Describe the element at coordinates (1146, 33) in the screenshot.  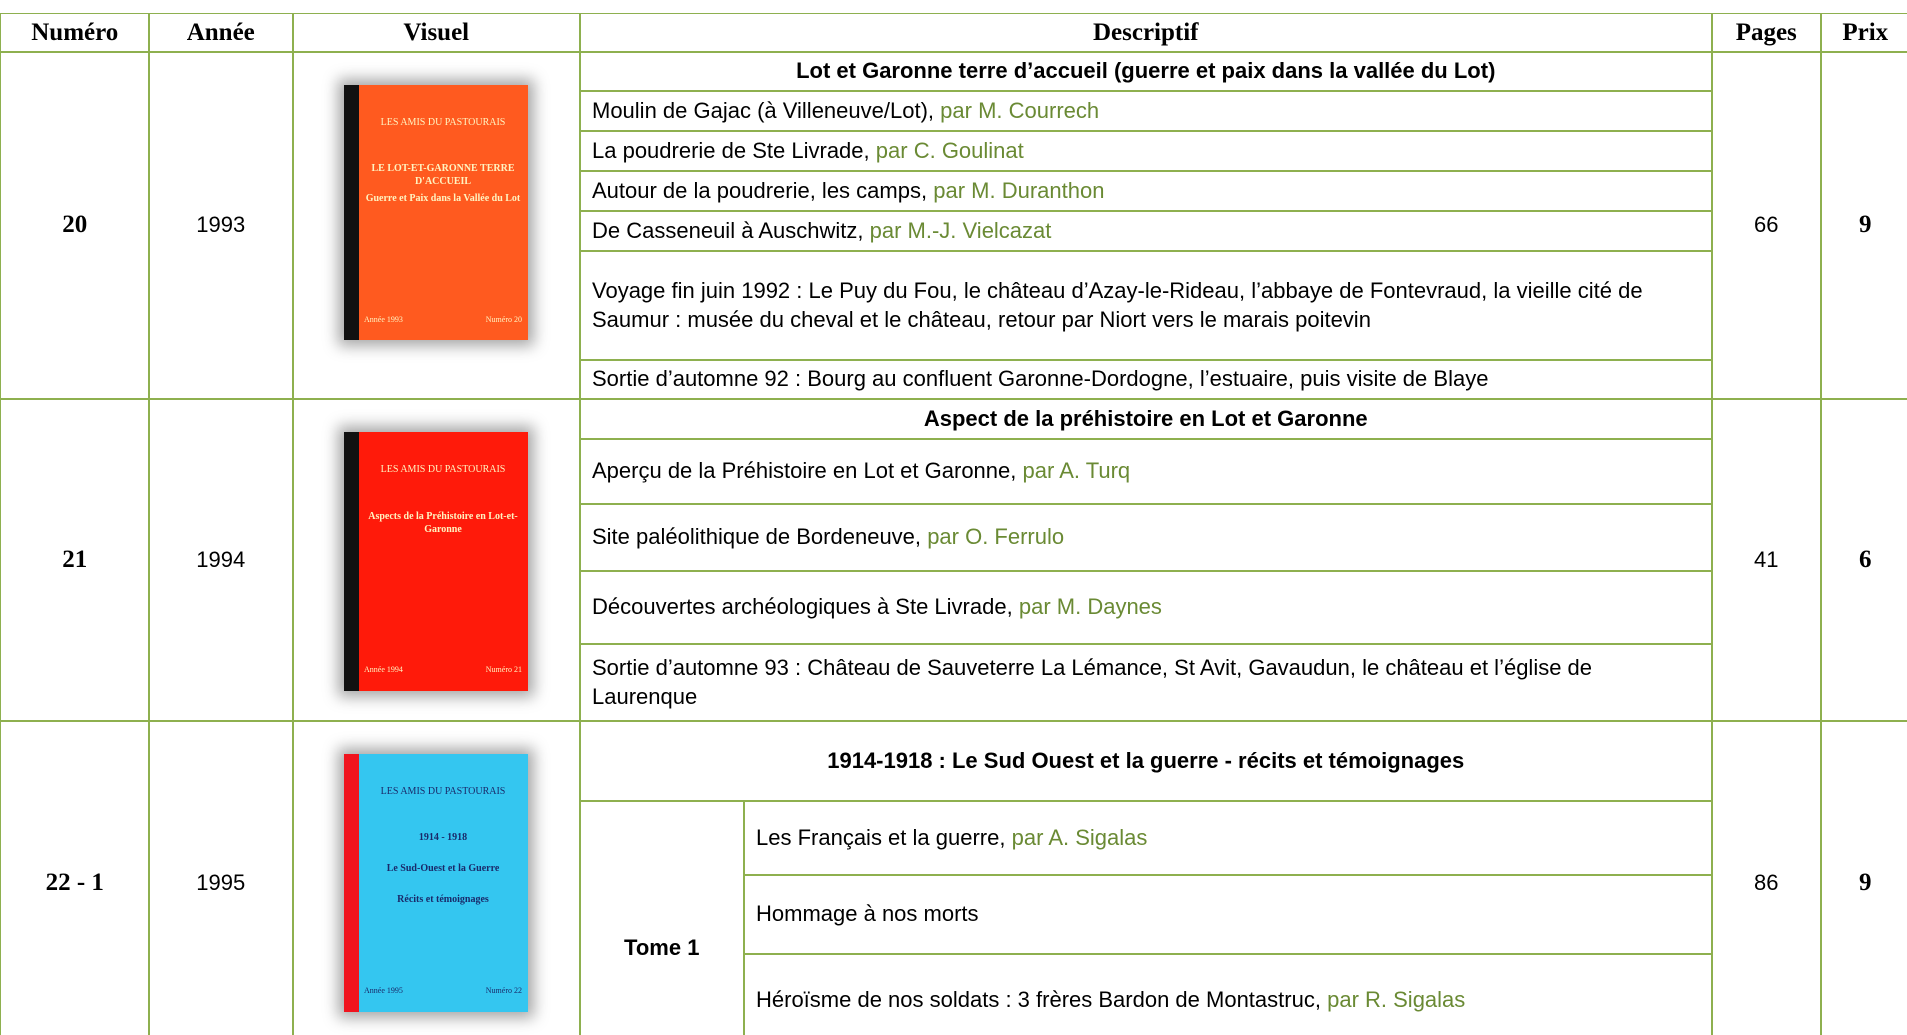
I see `header-cell: Descriptif` at that location.